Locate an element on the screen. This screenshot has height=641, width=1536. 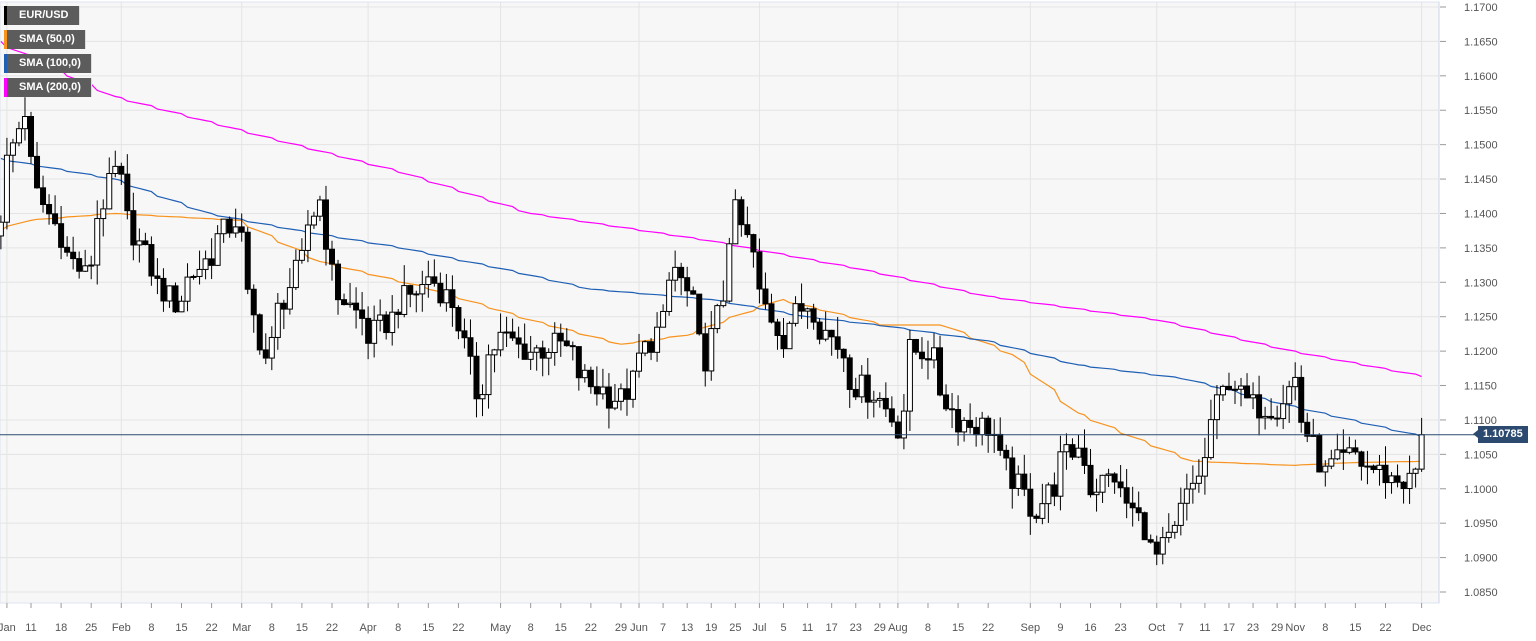
legend-label: SMA (100,0) is located at coordinates (50, 63).